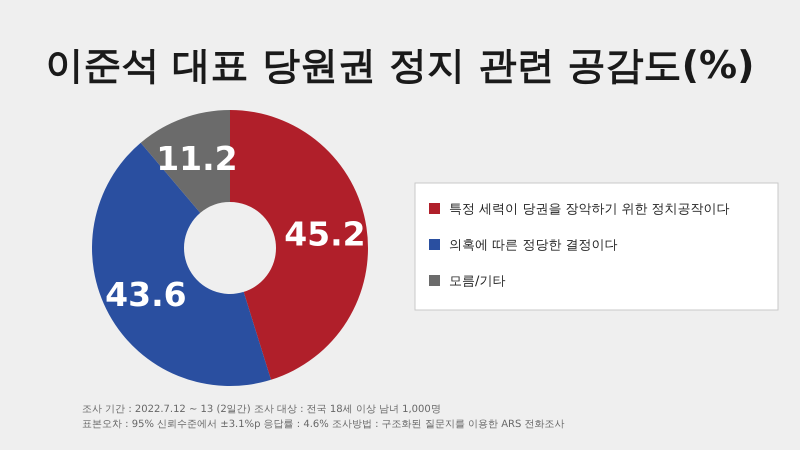  I want to click on data-label: 45.2, so click(325, 234).